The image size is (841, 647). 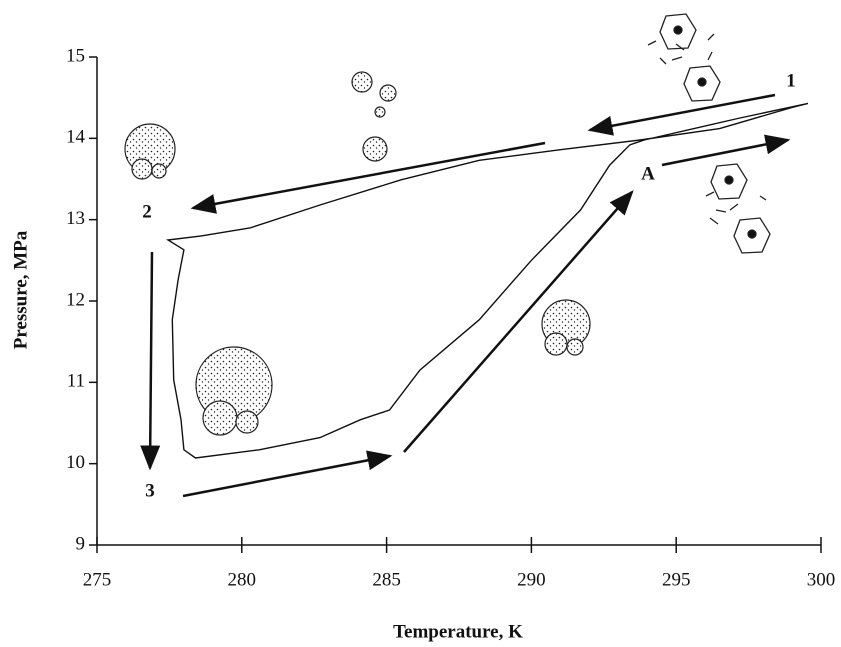 What do you see at coordinates (242, 579) in the screenshot?
I see `x-tick-label: 280` at bounding box center [242, 579].